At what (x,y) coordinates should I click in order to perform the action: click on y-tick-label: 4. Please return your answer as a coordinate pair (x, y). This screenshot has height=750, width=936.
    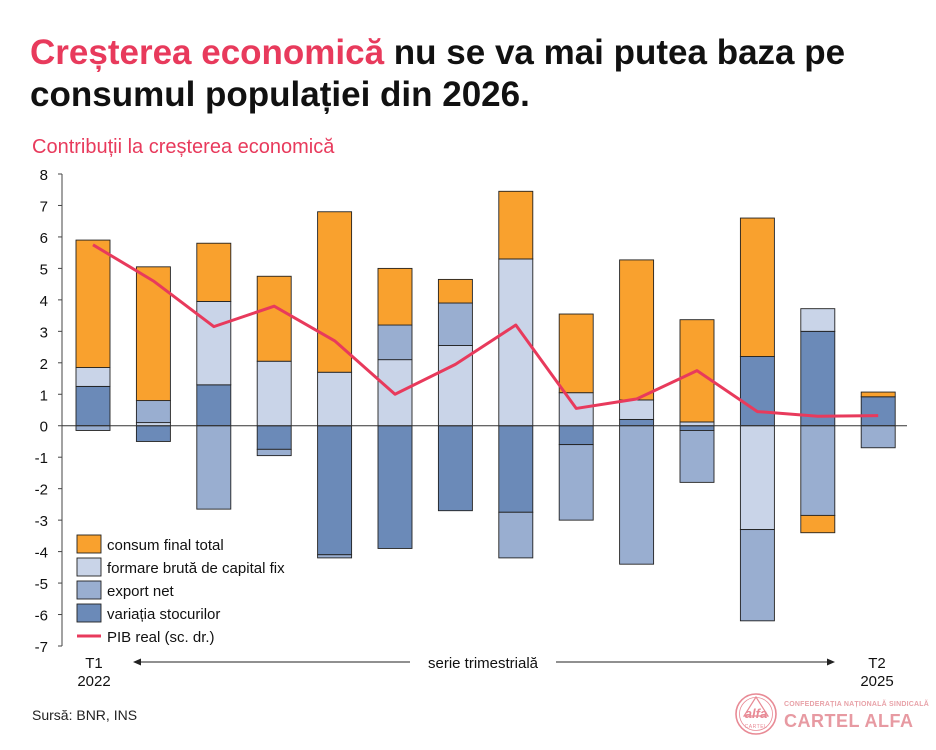
    Looking at the image, I should click on (44, 301).